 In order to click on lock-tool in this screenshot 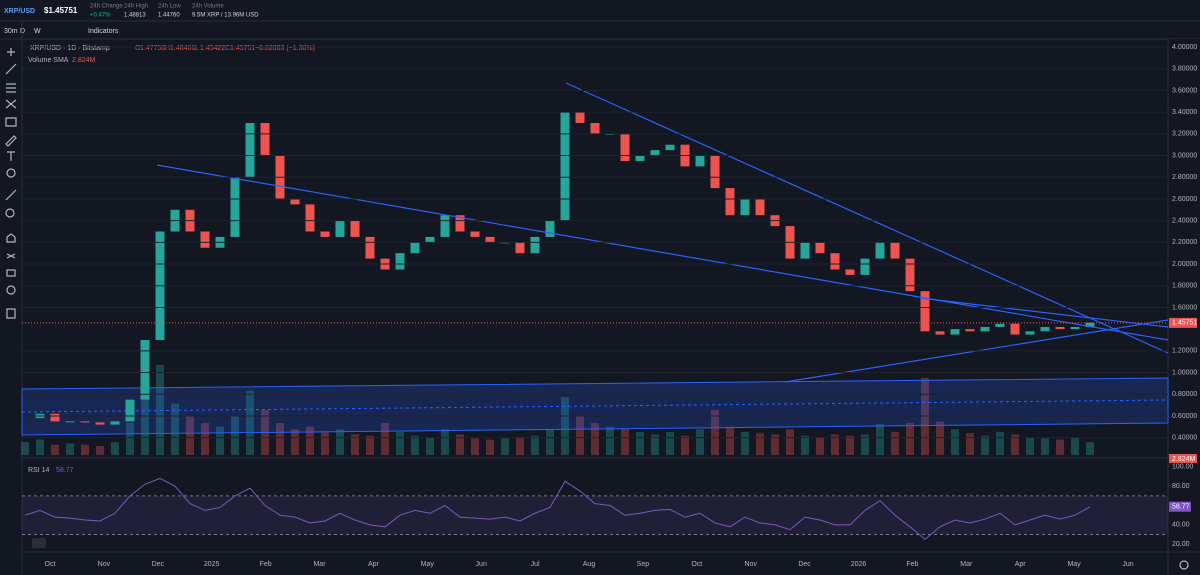, I will do `click(11, 273)`.